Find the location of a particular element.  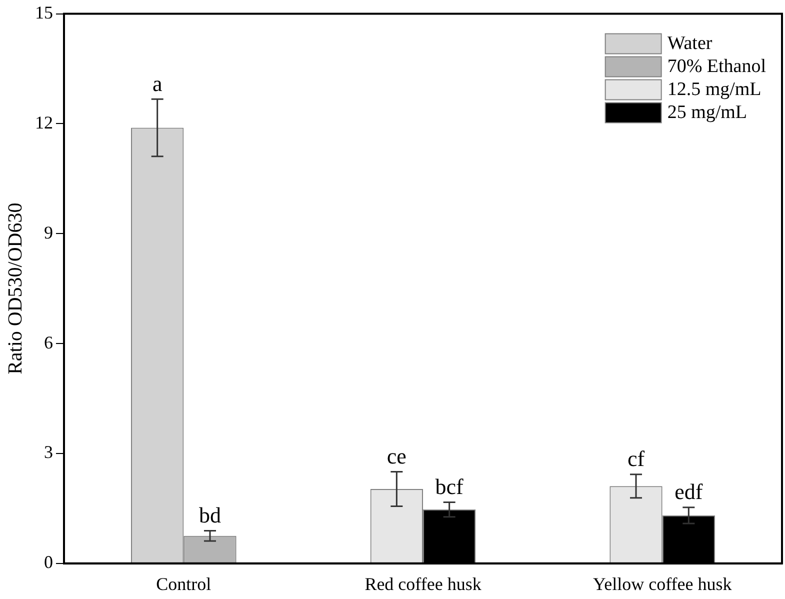

x-tick-label: Yellow coffee husk is located at coordinates (662, 584).